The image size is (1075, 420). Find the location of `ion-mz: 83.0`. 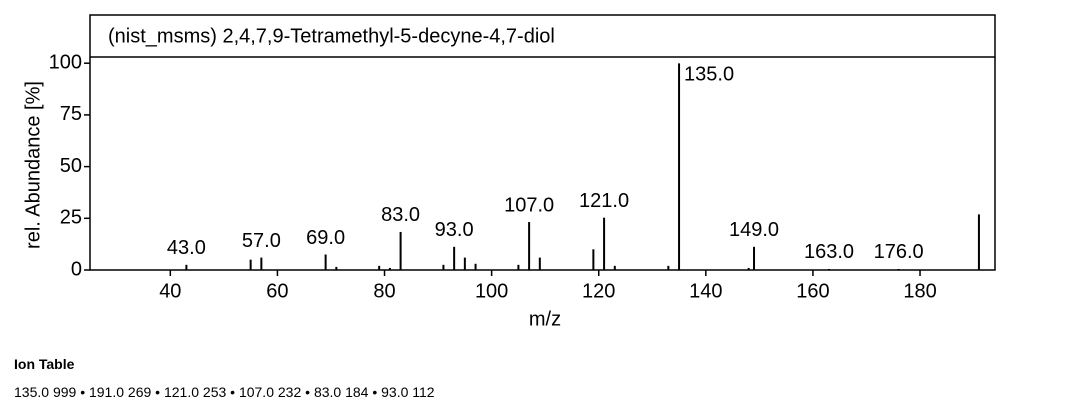

ion-mz: 83.0 is located at coordinates (327, 392).